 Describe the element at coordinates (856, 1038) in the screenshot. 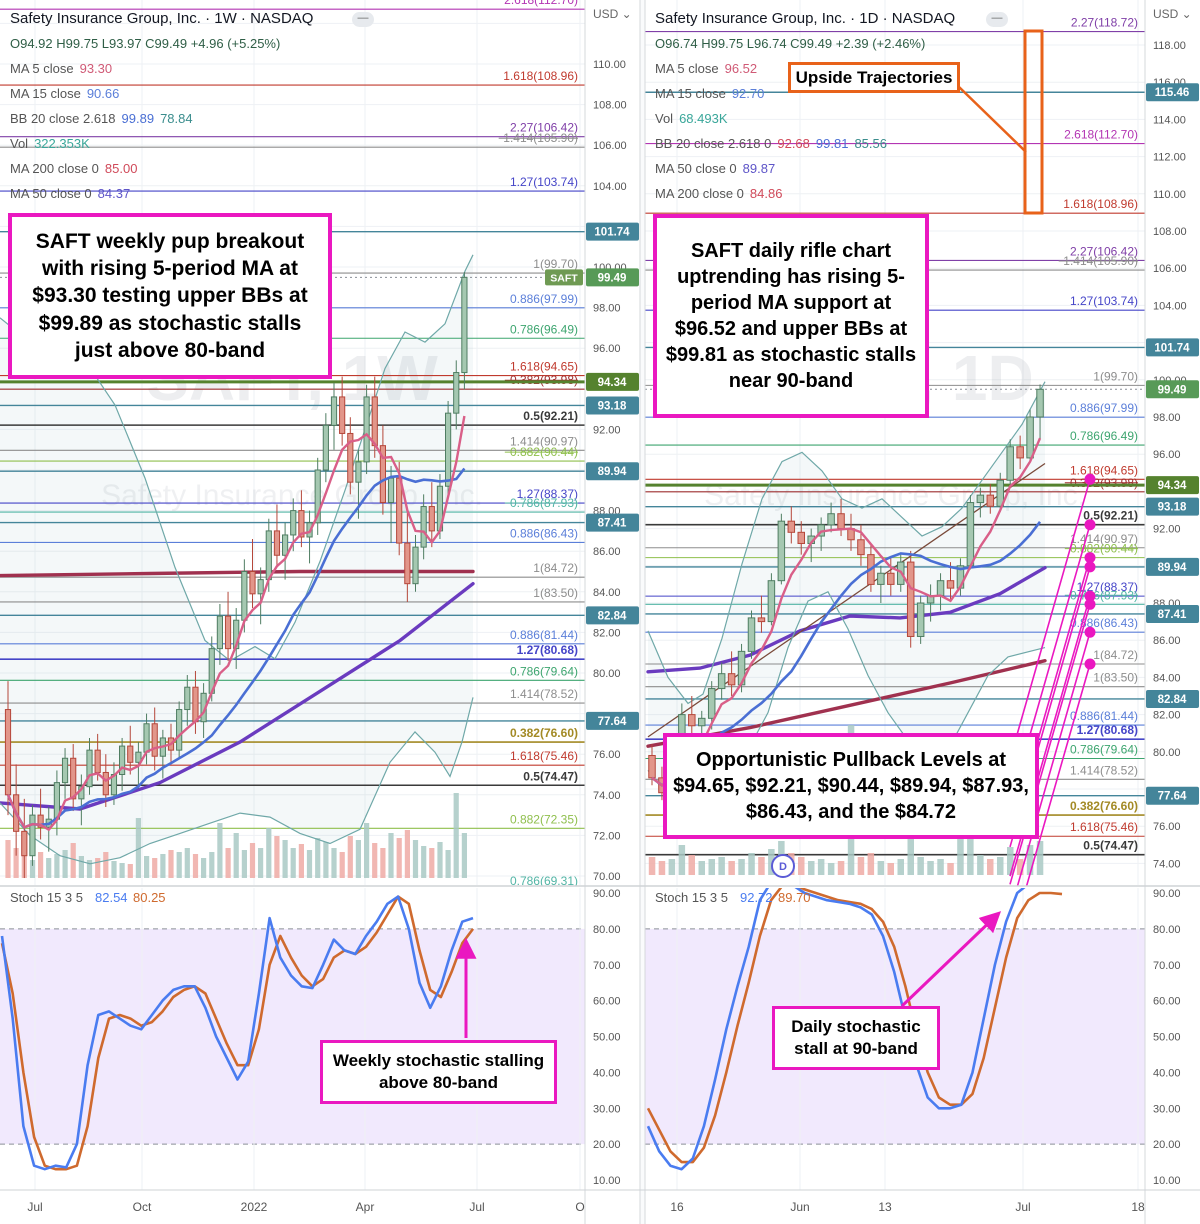

I see `daily-stoch-annotation: Daily stochastic stall at 90-band` at that location.